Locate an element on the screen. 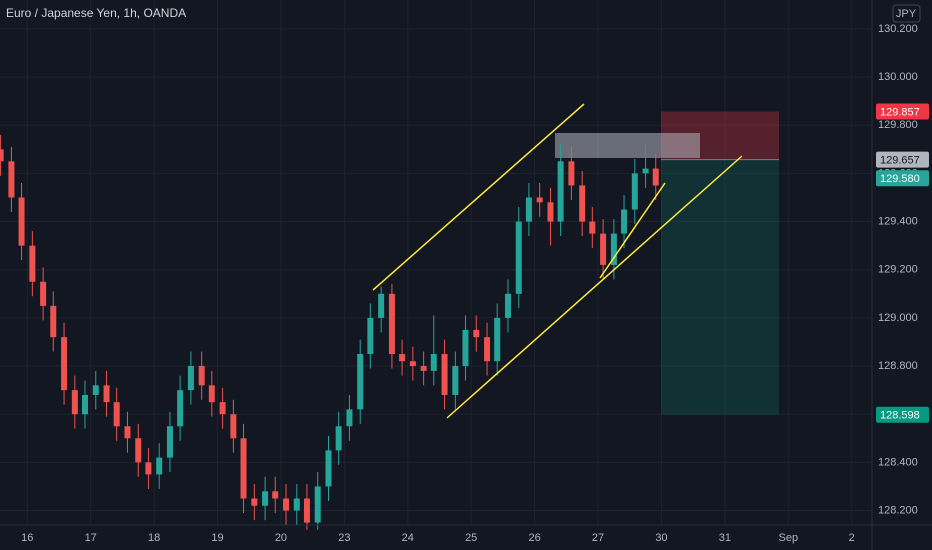  currency-box is located at coordinates (906, 13).